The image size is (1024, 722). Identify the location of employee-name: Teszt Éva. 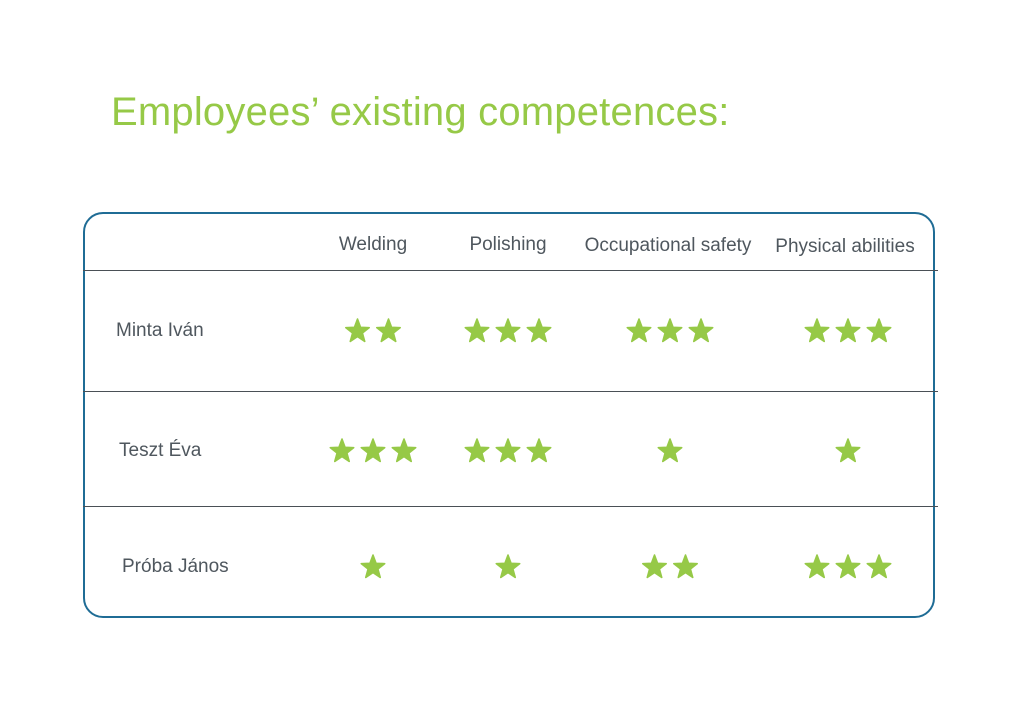
(160, 450).